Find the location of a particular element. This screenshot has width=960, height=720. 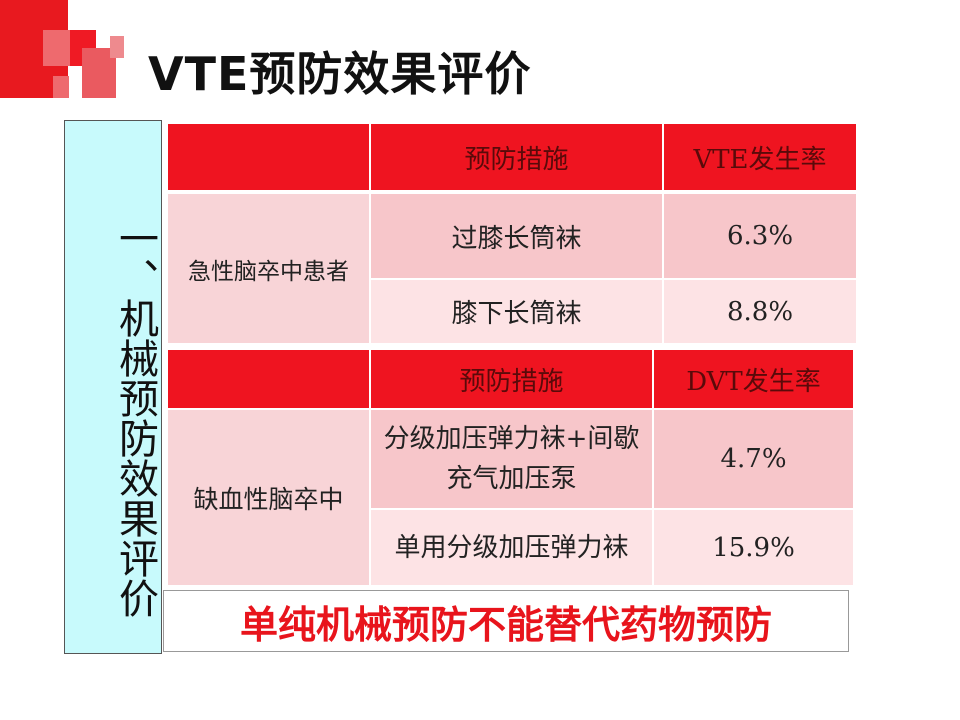

rate-cell: 8.8% is located at coordinates (760, 311).